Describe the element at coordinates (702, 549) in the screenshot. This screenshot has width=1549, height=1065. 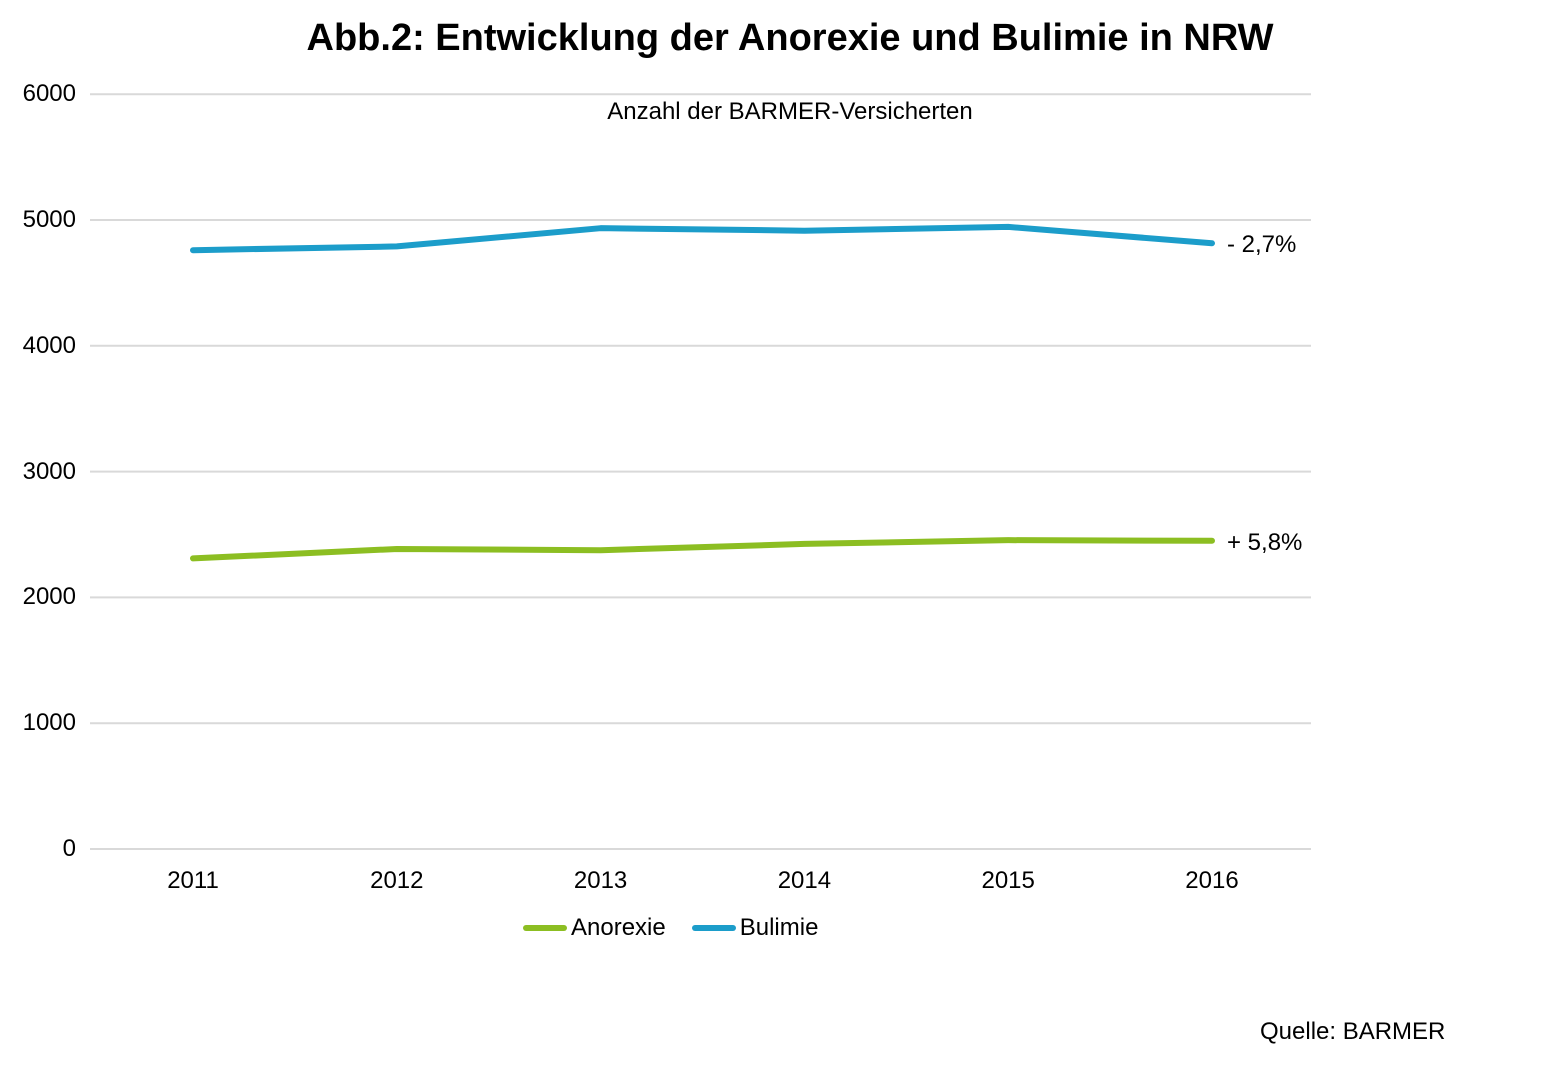
I see `series-line-anorexie` at that location.